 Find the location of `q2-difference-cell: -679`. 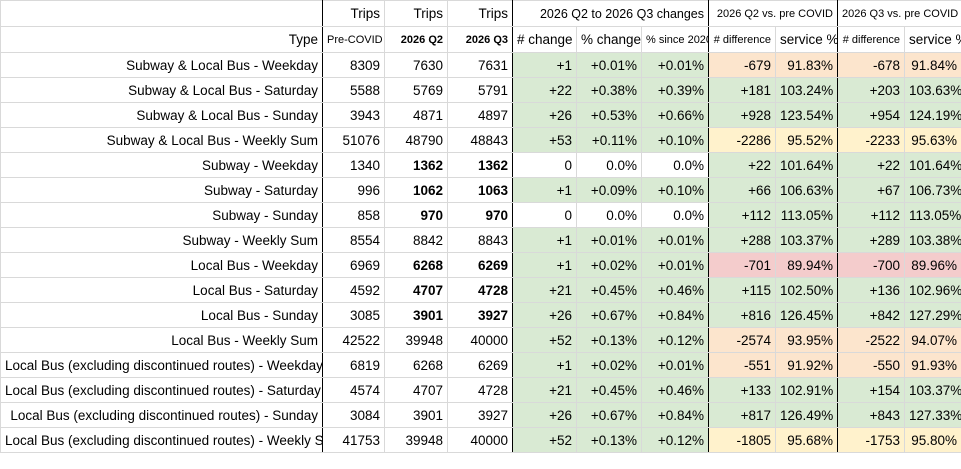

q2-difference-cell: -679 is located at coordinates (742, 65).